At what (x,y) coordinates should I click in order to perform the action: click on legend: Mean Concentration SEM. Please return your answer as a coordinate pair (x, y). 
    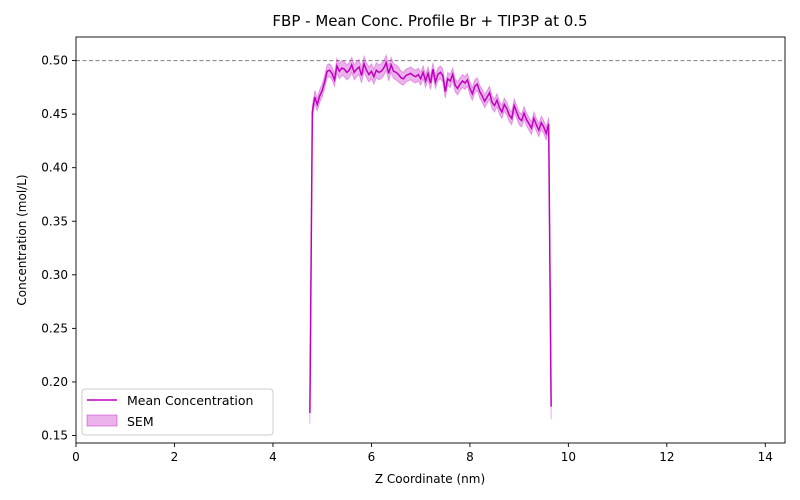
    Looking at the image, I should click on (177, 412).